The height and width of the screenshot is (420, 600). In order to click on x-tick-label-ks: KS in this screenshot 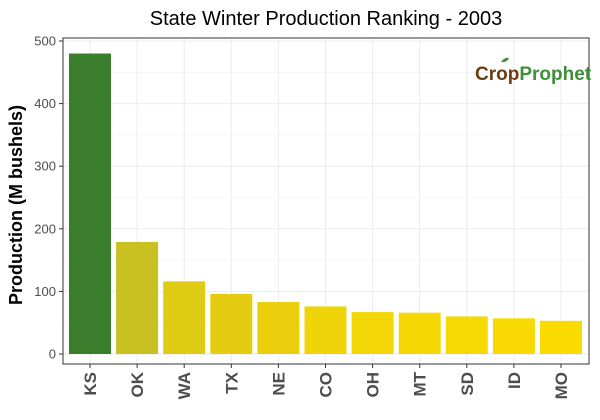, I will do `click(90, 384)`.